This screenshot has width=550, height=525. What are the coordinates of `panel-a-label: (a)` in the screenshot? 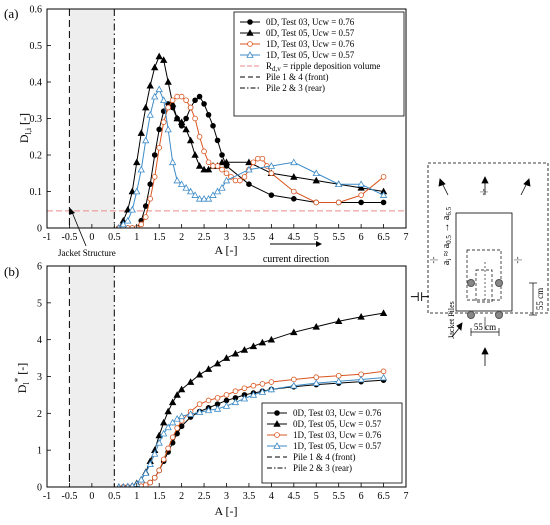 It's located at (11, 13).